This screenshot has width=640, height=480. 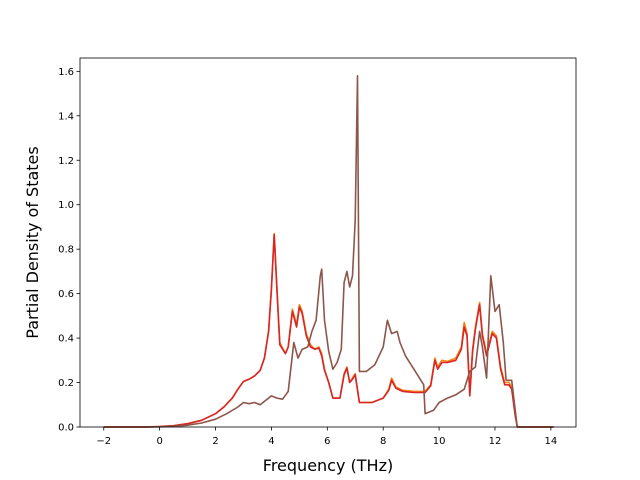 I want to click on x-tick-label: −2, so click(x=103, y=441).